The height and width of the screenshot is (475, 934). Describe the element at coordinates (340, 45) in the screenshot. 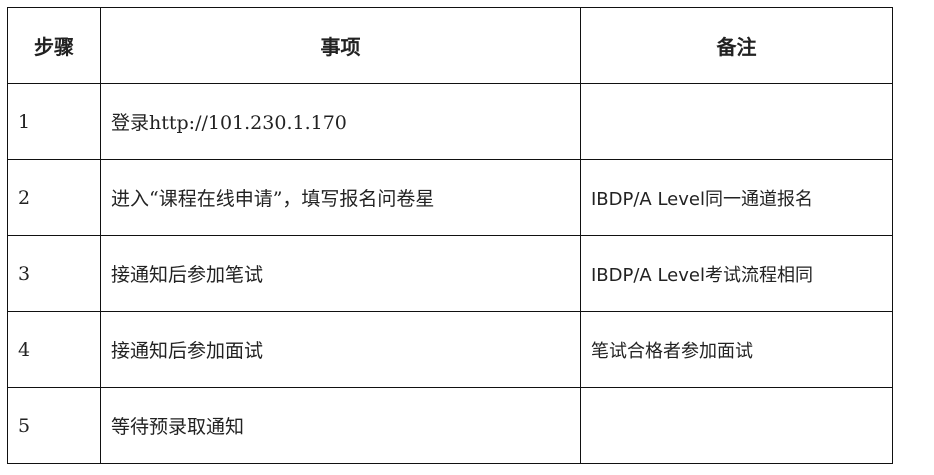

I see `header-item: 事项` at that location.